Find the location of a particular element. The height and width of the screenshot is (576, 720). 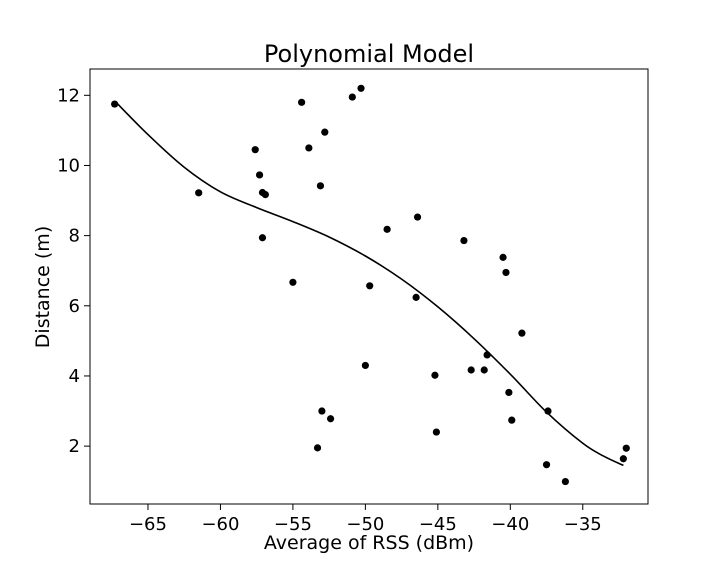

y-tick-label: 4 is located at coordinates (74, 376).